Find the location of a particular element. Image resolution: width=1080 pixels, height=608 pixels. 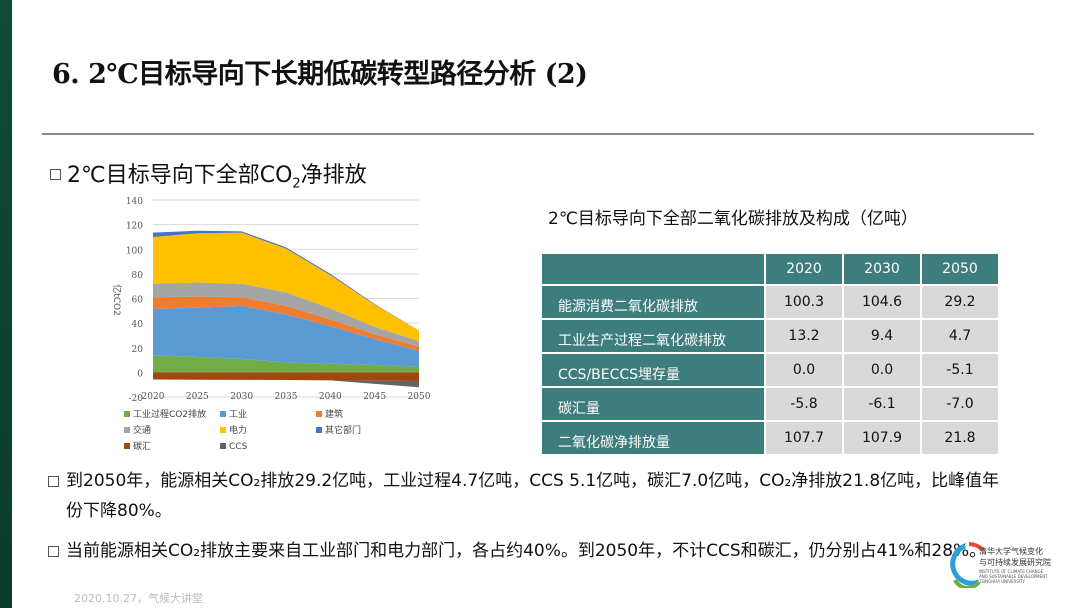

table-row: 工业生产过程二氧化碳排放 13.2 9.4 4.7 is located at coordinates (770, 336).